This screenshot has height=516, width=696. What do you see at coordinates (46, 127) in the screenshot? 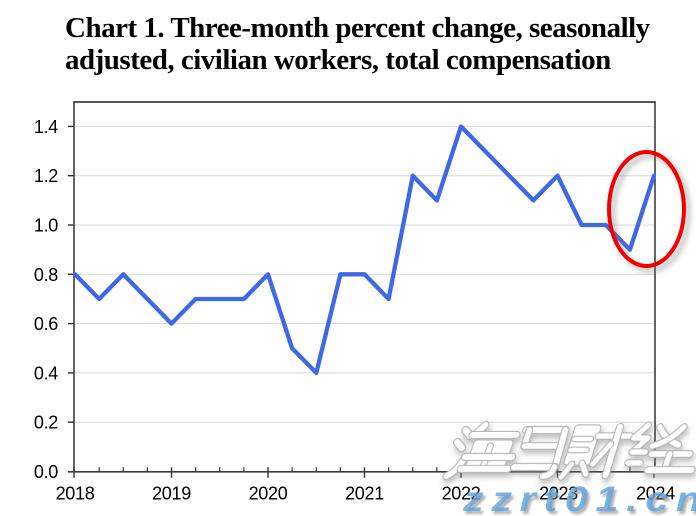
I see `svg-text: 1.4` at bounding box center [46, 127].